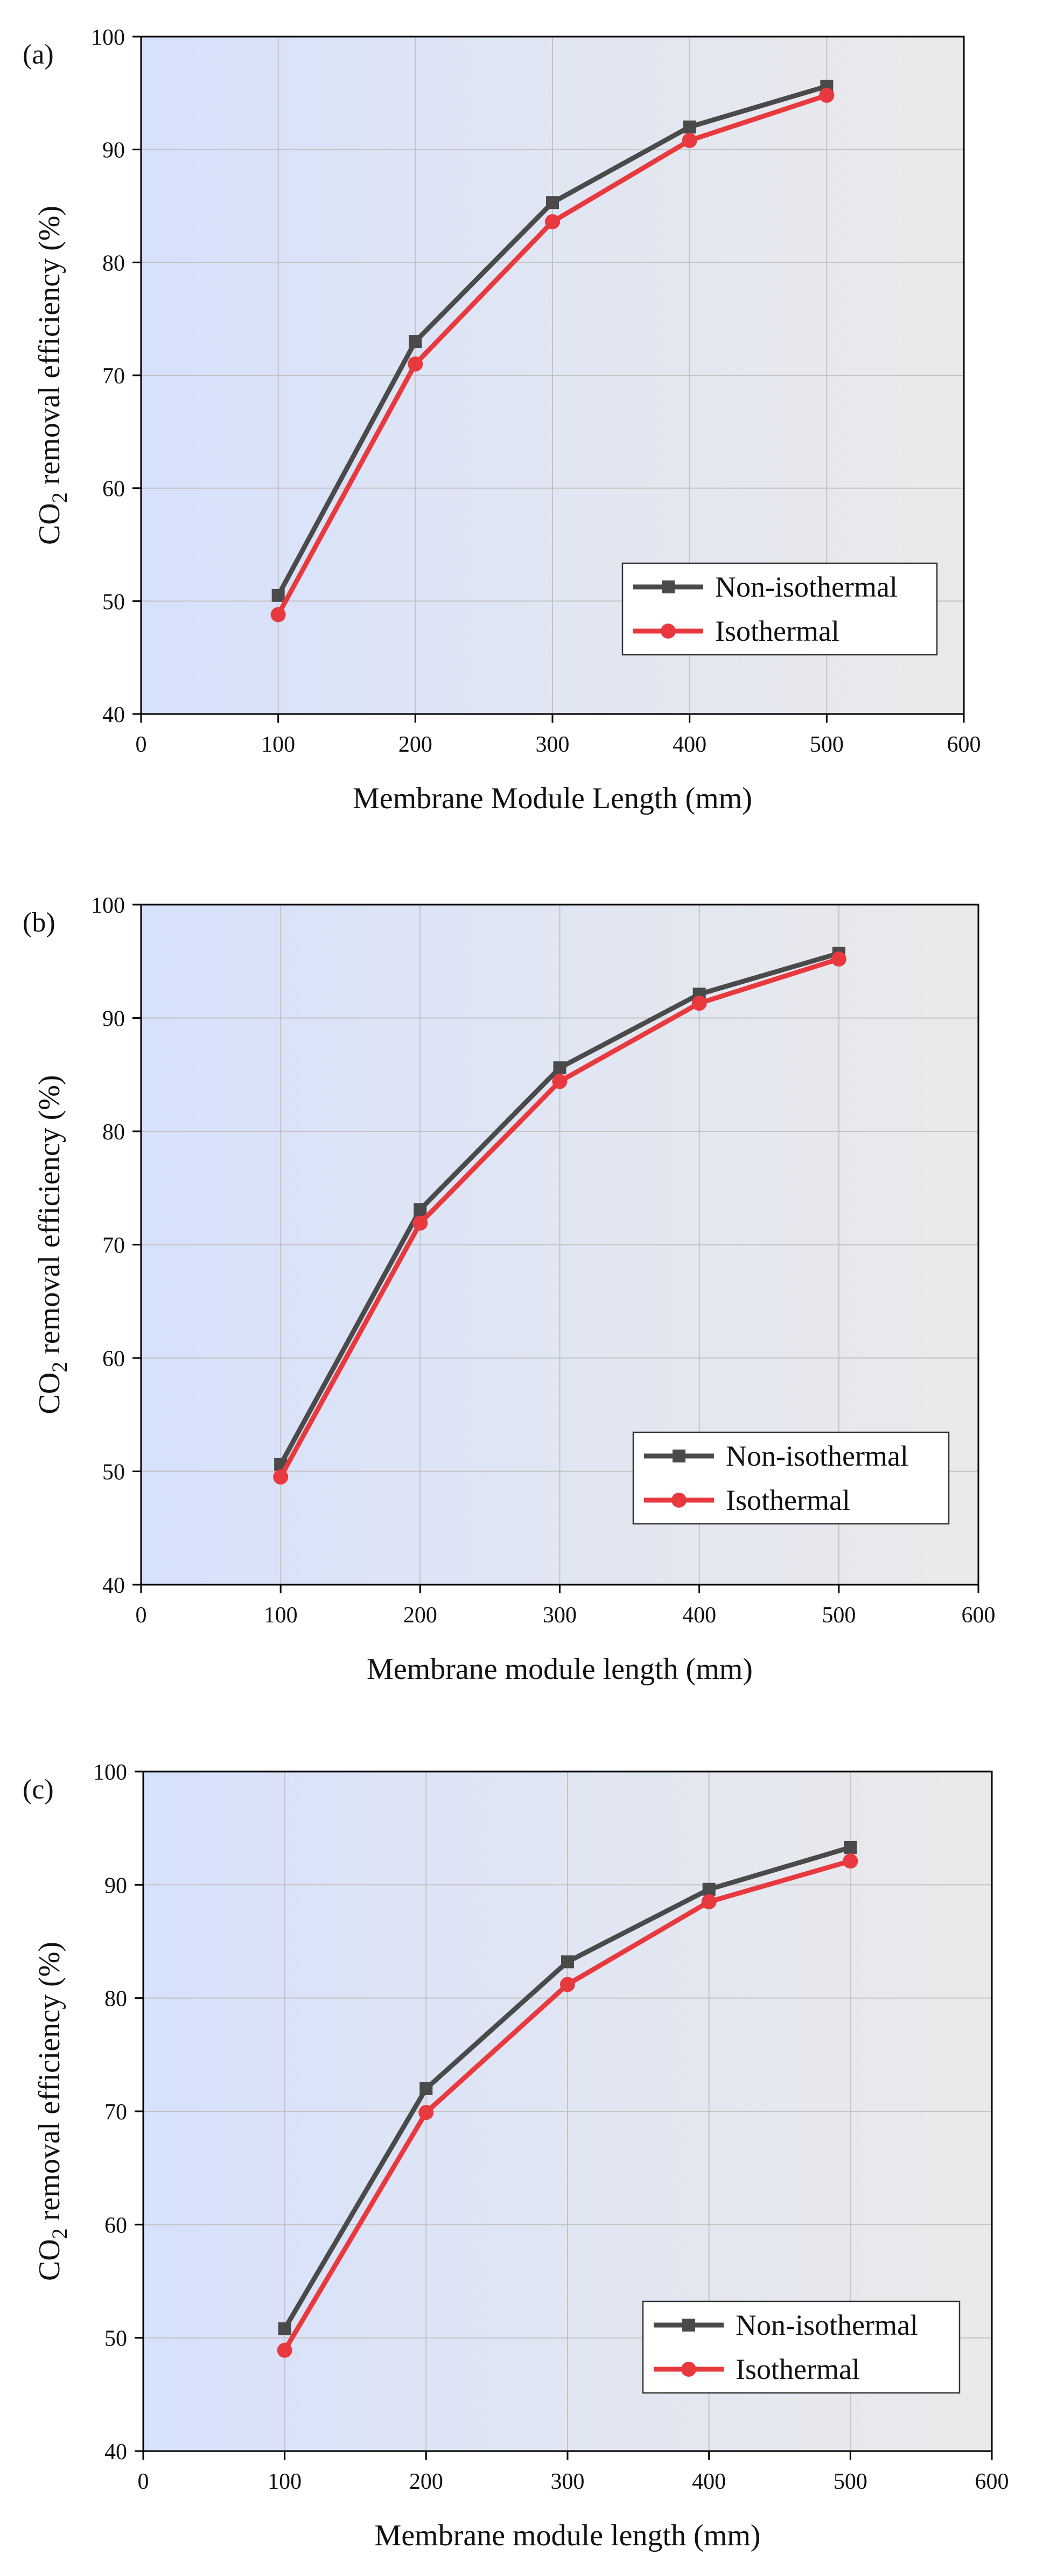 Image resolution: width=1043 pixels, height=2576 pixels. What do you see at coordinates (552, 798) in the screenshot?
I see `x-axis-title: Membrane Module Length (mm)` at bounding box center [552, 798].